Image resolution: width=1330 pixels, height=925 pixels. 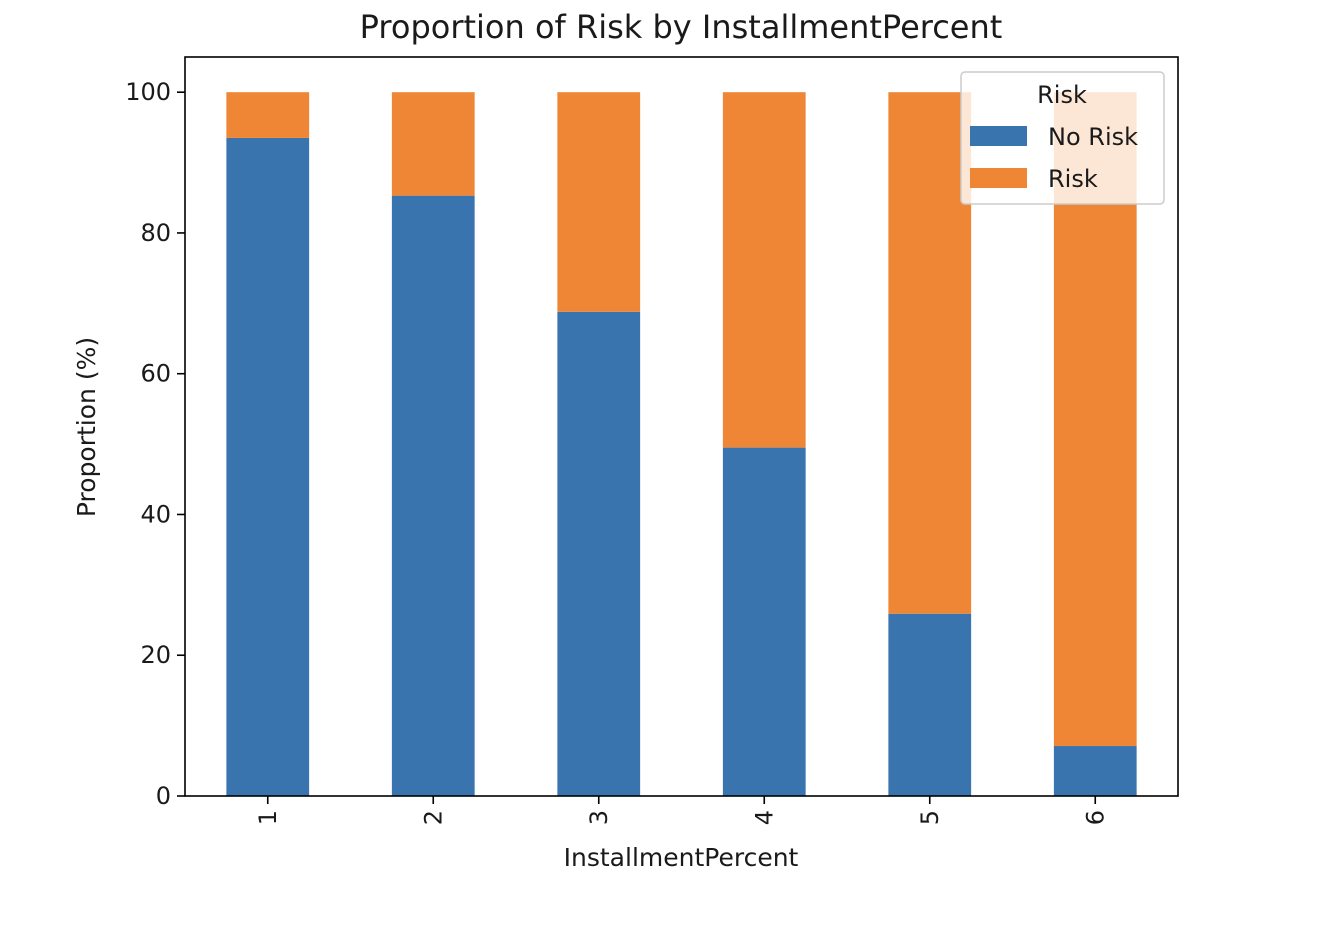 I want to click on legend-title: Risk, so click(x=1062, y=95).